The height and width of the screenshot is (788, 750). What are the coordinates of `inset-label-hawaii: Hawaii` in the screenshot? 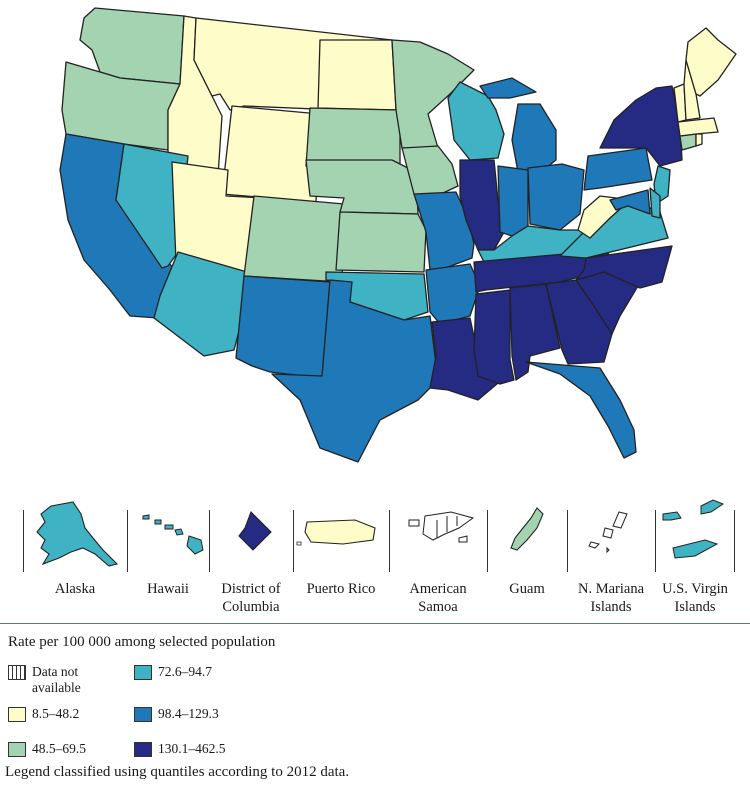 It's located at (168, 589).